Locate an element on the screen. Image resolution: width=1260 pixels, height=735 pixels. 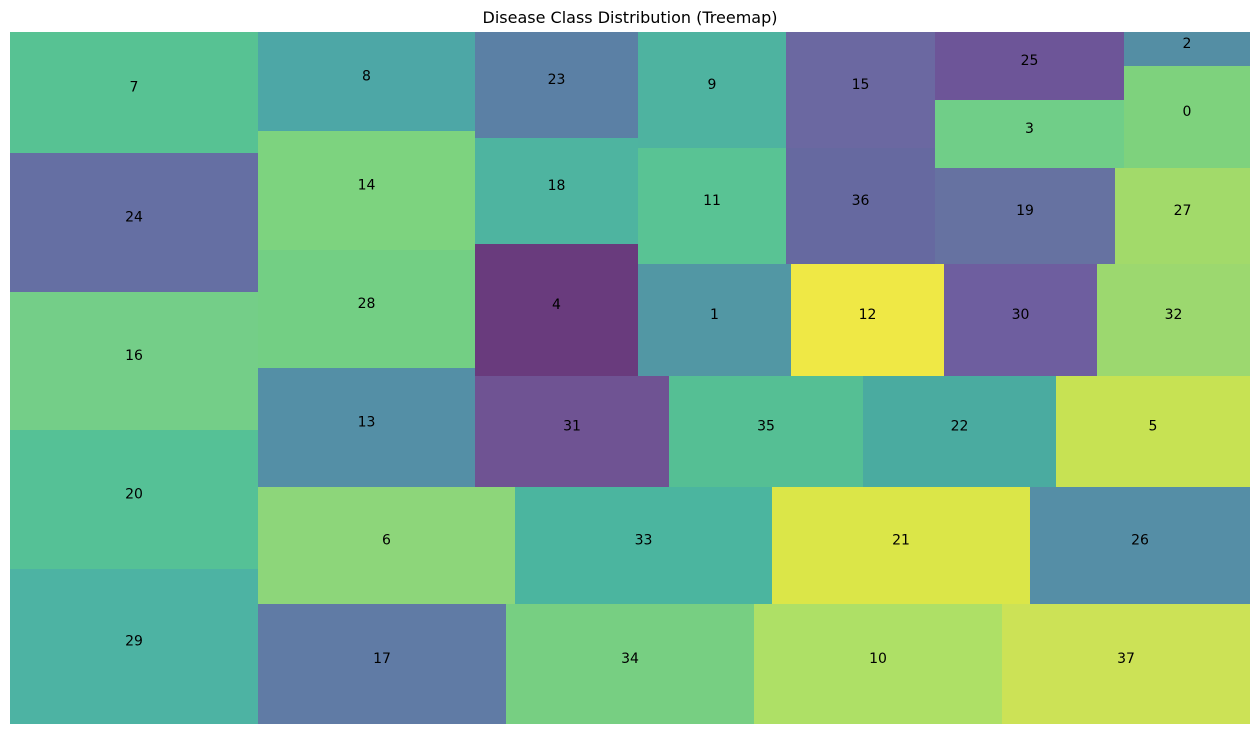
treemap-cell-label-35: 35 is located at coordinates (766, 427).